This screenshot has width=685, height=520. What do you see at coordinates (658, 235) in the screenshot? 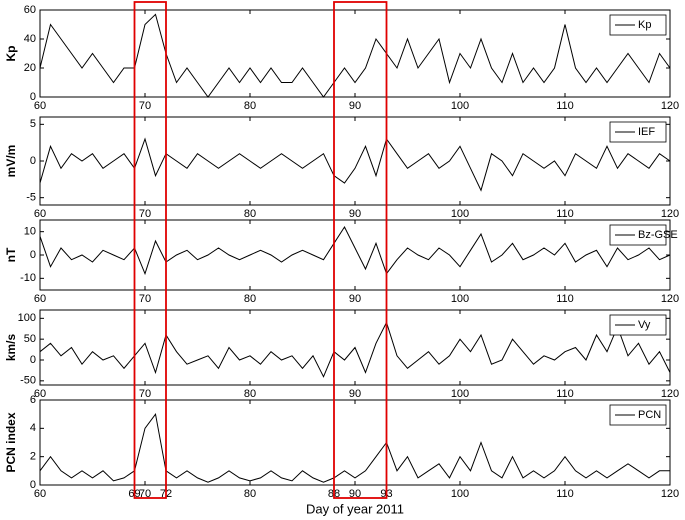
I see `legend-label: Bz-GSE` at bounding box center [658, 235].